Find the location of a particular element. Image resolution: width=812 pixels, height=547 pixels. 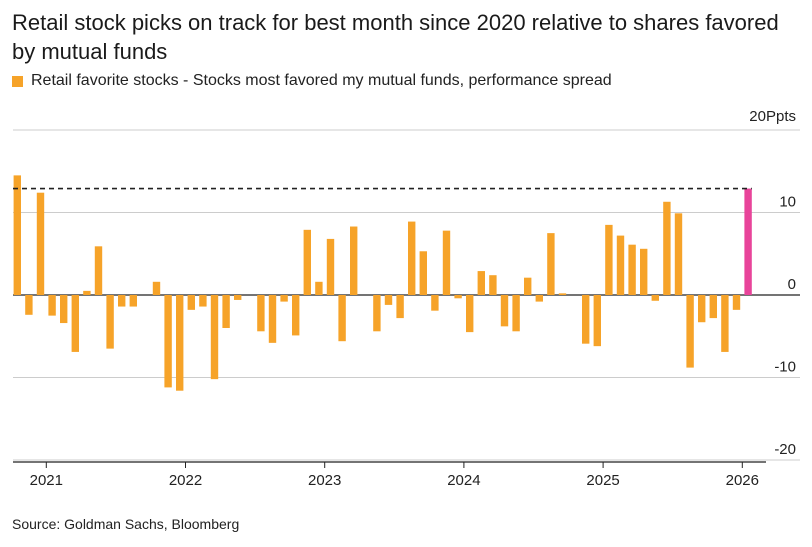

x-tick-label: 2023 is located at coordinates (324, 480).